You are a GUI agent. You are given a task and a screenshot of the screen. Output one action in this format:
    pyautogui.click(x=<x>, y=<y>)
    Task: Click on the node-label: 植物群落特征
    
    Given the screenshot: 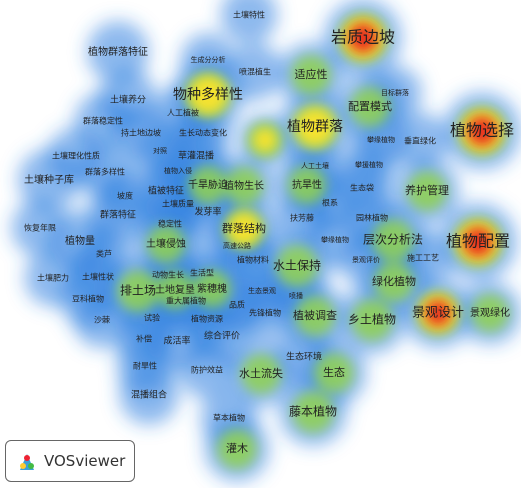 What is the action you would take?
    pyautogui.click(x=118, y=51)
    